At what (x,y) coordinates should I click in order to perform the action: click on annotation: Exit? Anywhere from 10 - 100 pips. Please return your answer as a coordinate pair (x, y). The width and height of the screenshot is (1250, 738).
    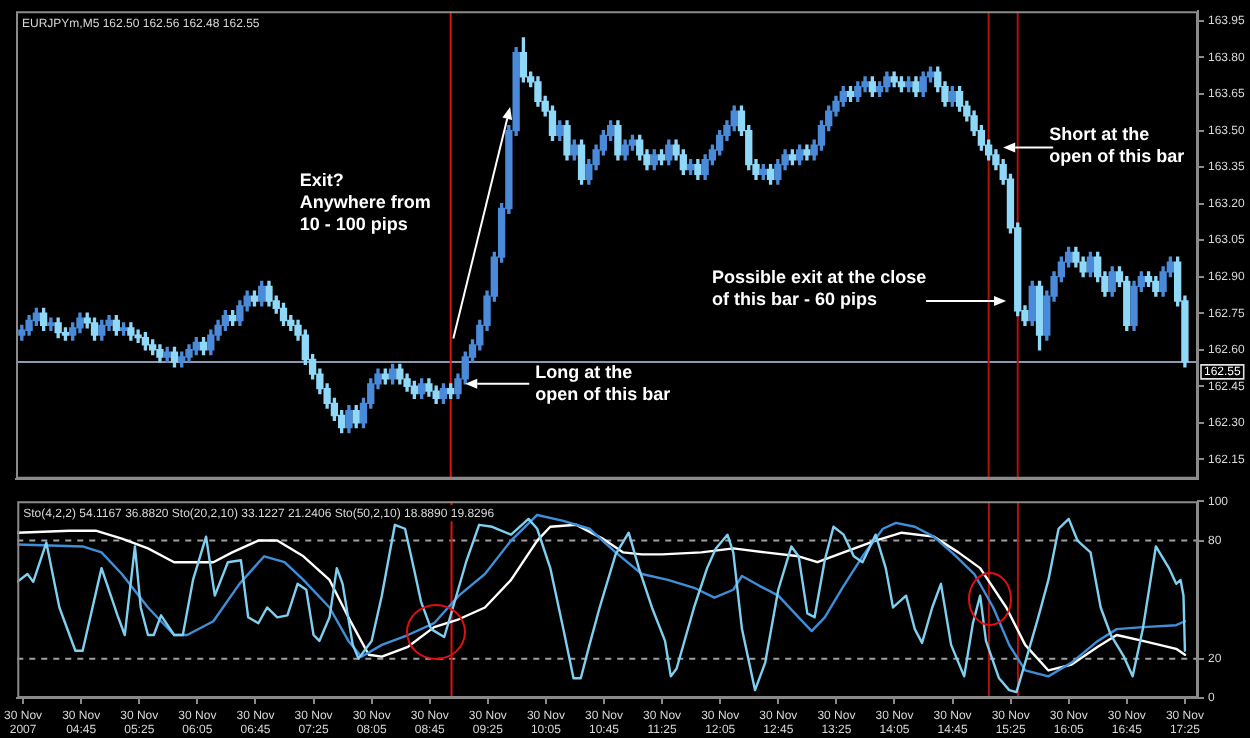
    Looking at the image, I should click on (365, 202).